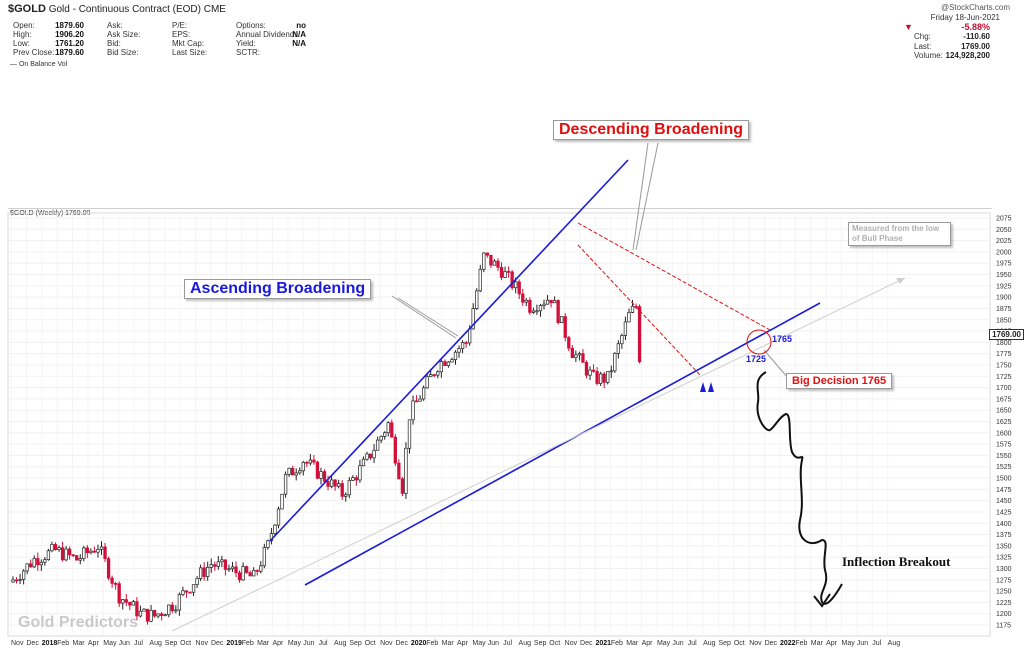 This screenshot has width=1024, height=649. What do you see at coordinates (32, 643) in the screenshot?
I see `x-tick-label: Dec` at bounding box center [32, 643].